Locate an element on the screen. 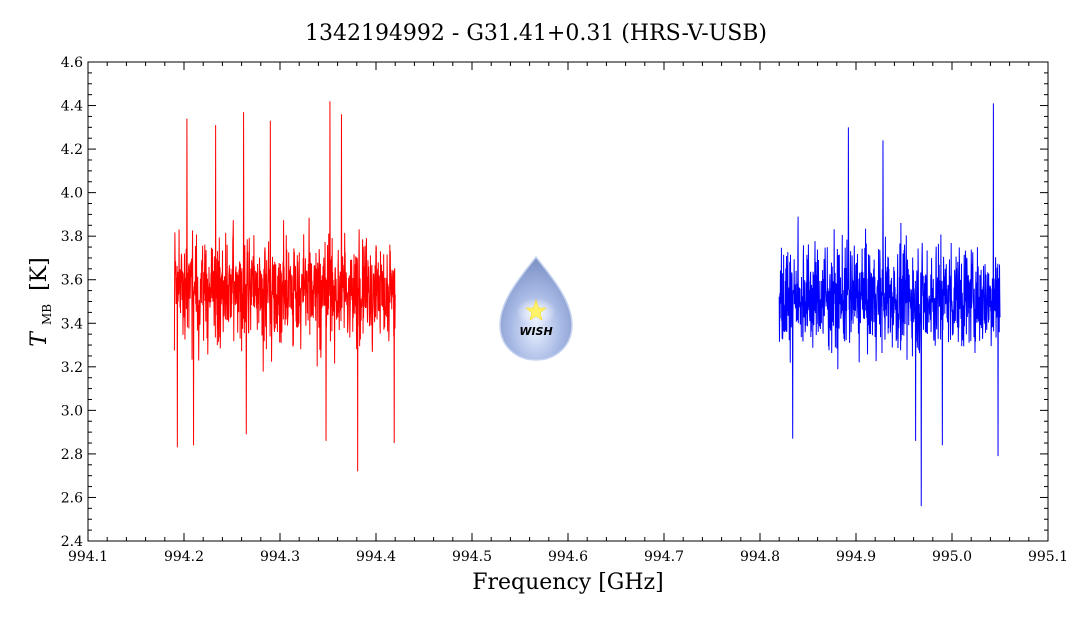 This screenshot has width=1072, height=618. y-tick-label: 3.8 is located at coordinates (72, 237).